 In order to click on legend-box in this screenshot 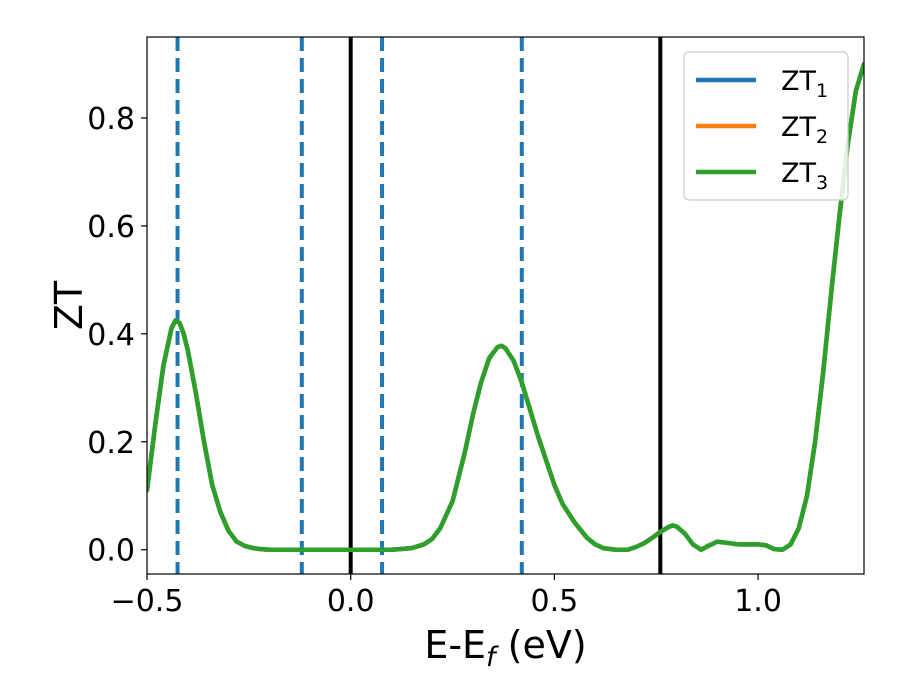, I will do `click(766, 126)`.